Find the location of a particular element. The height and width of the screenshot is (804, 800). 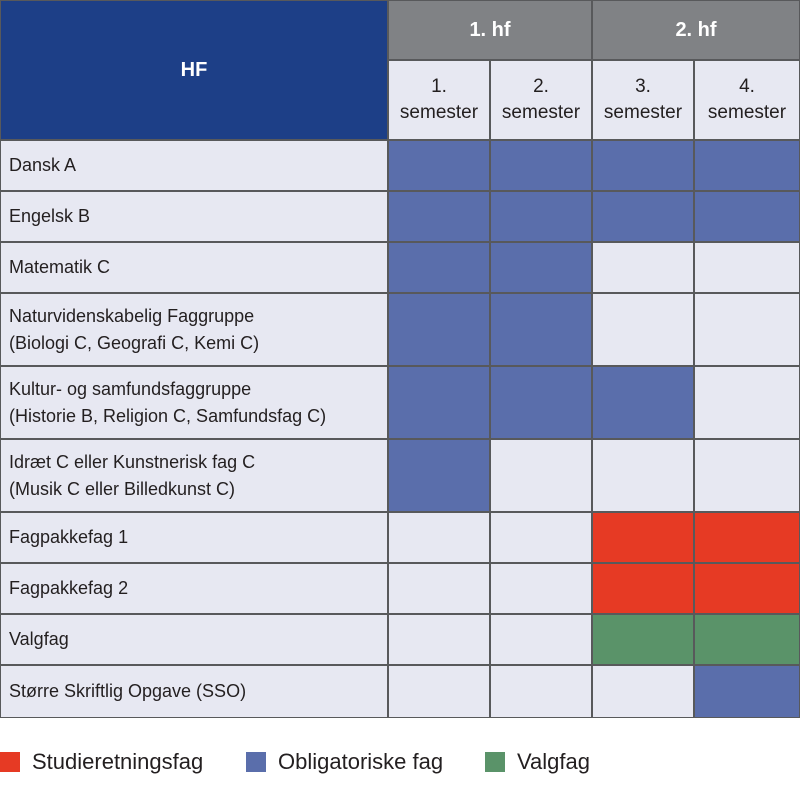

schedule-cell-r9-s2 is located at coordinates (541, 639).